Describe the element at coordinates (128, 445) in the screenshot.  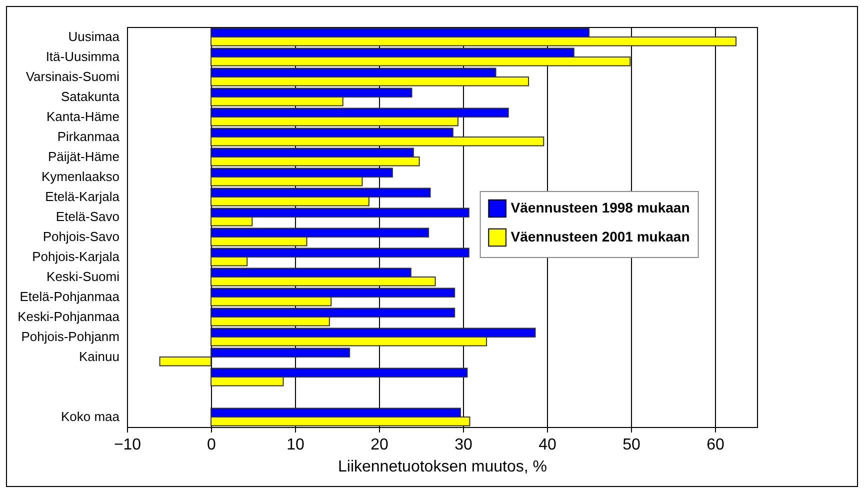
I see `x-tick-label: −10` at that location.